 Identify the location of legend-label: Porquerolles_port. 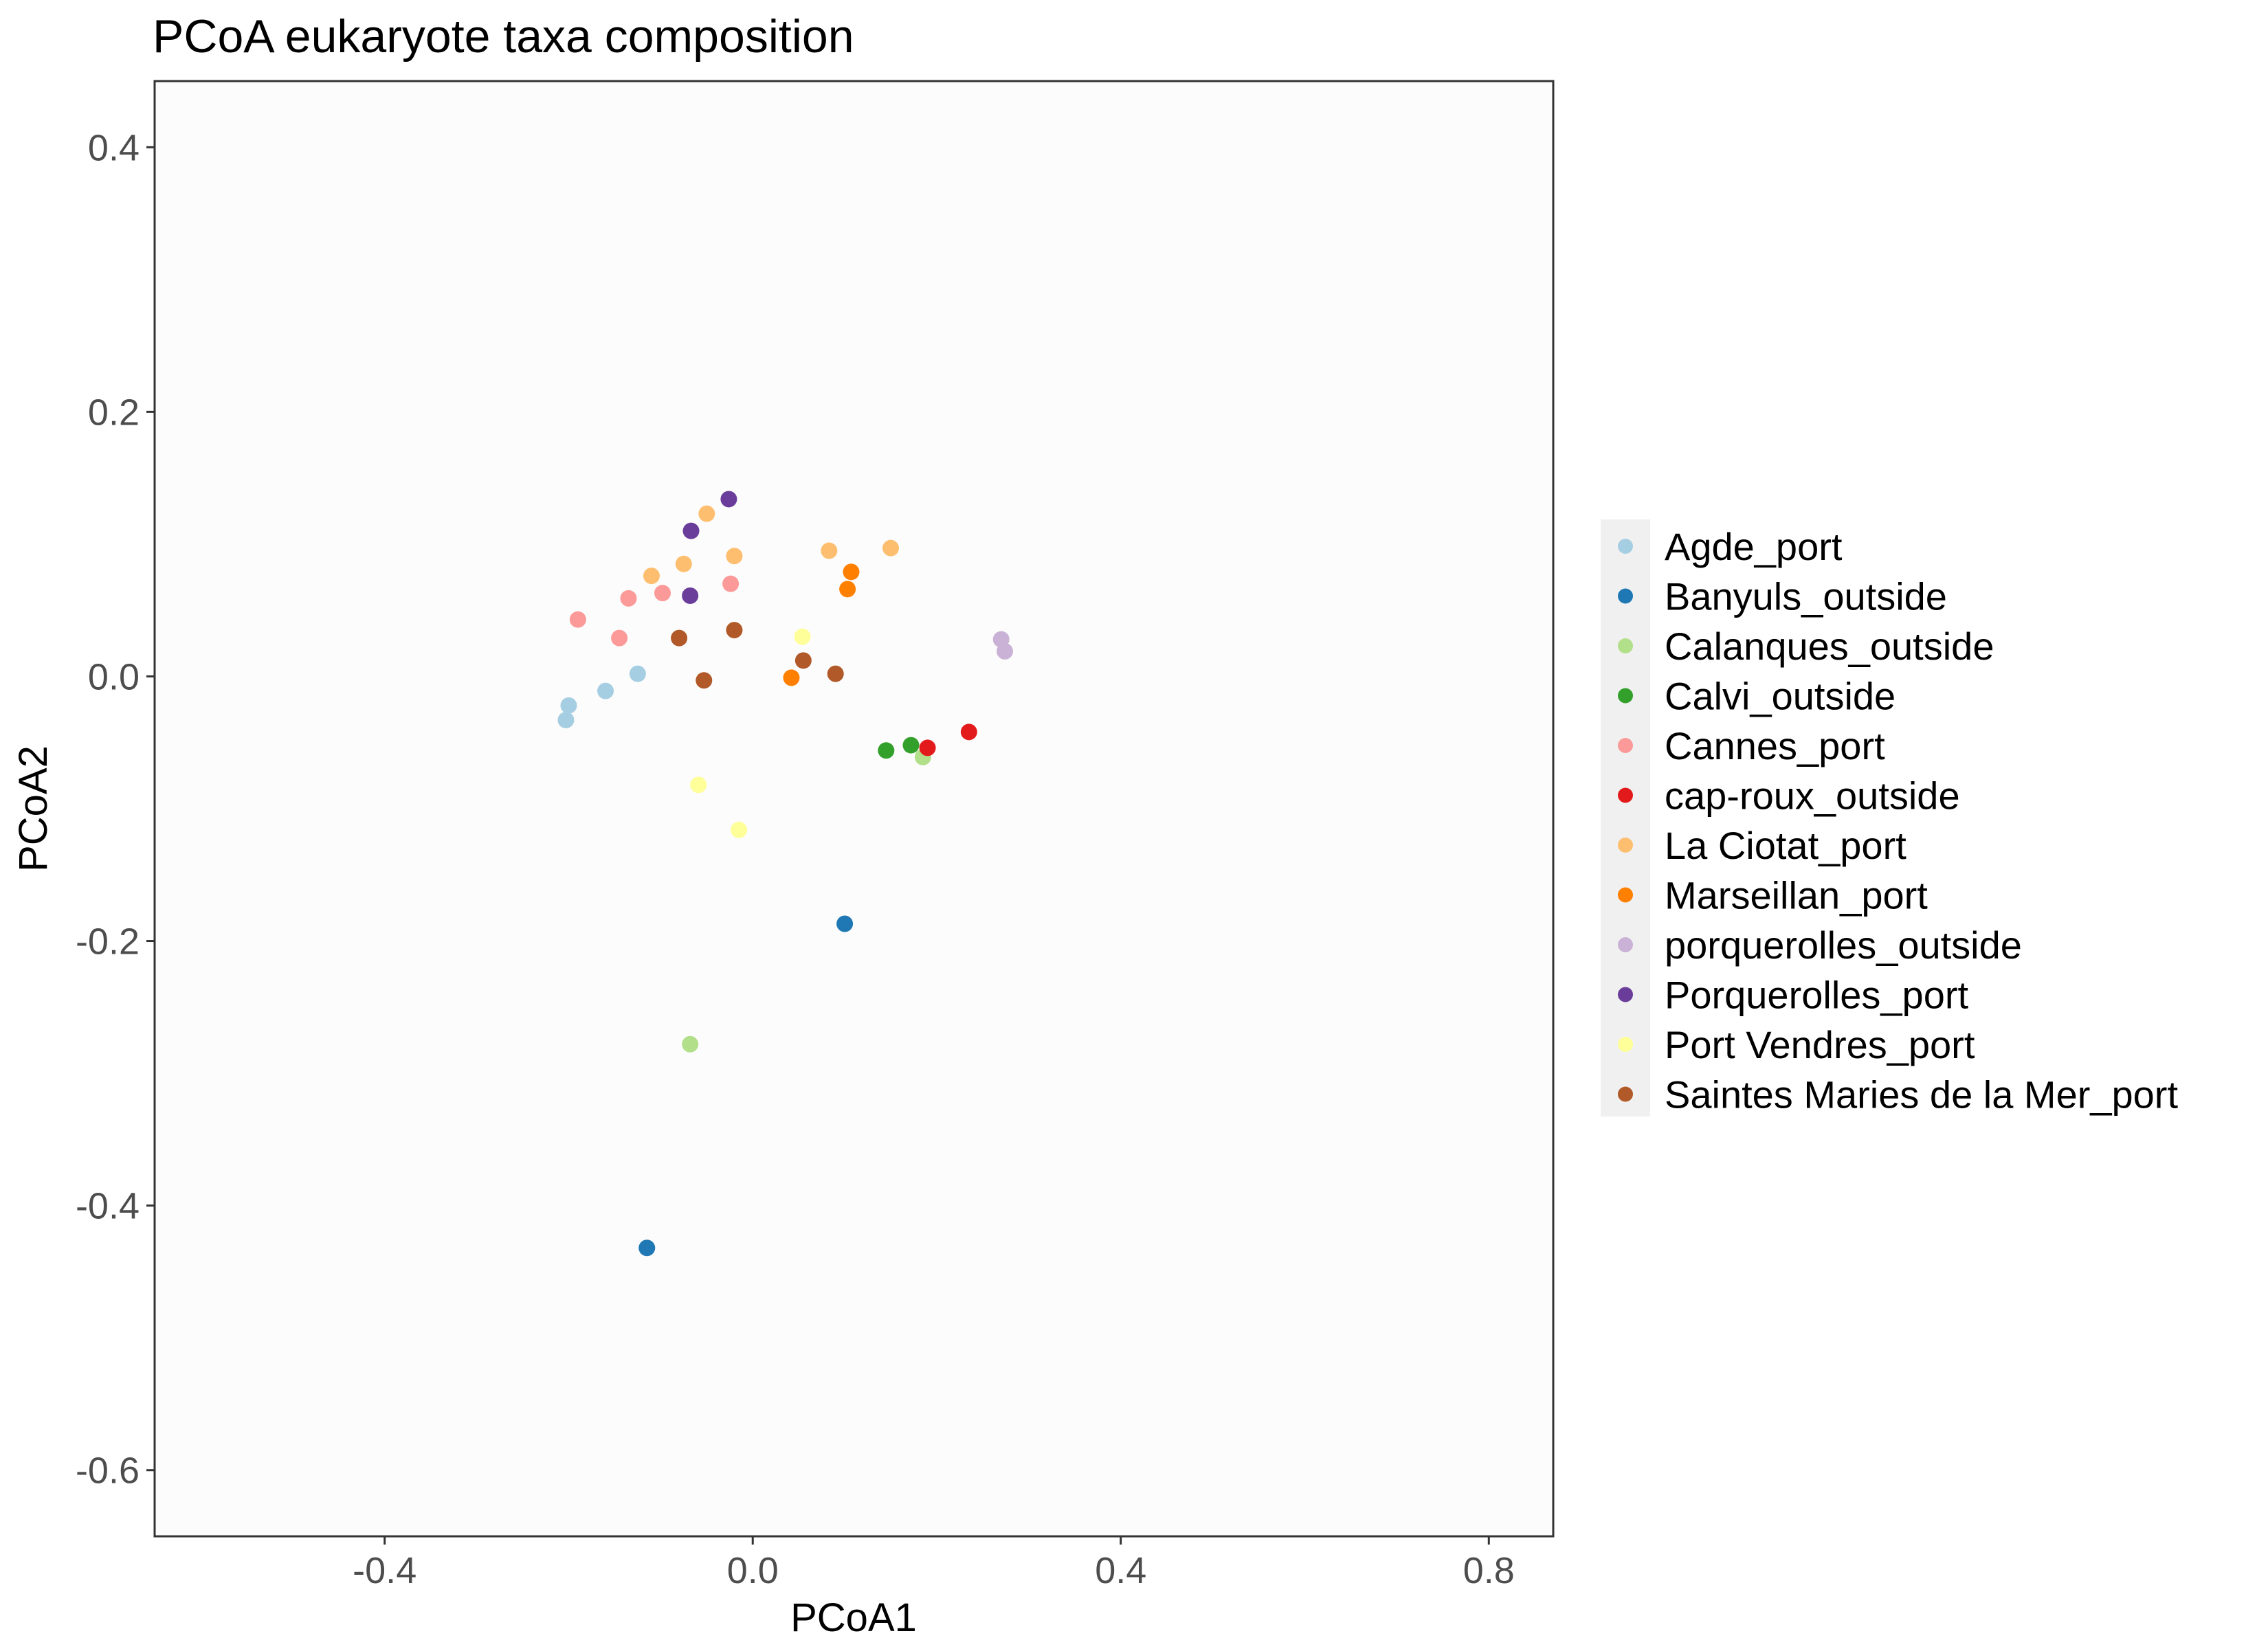
(1816, 995).